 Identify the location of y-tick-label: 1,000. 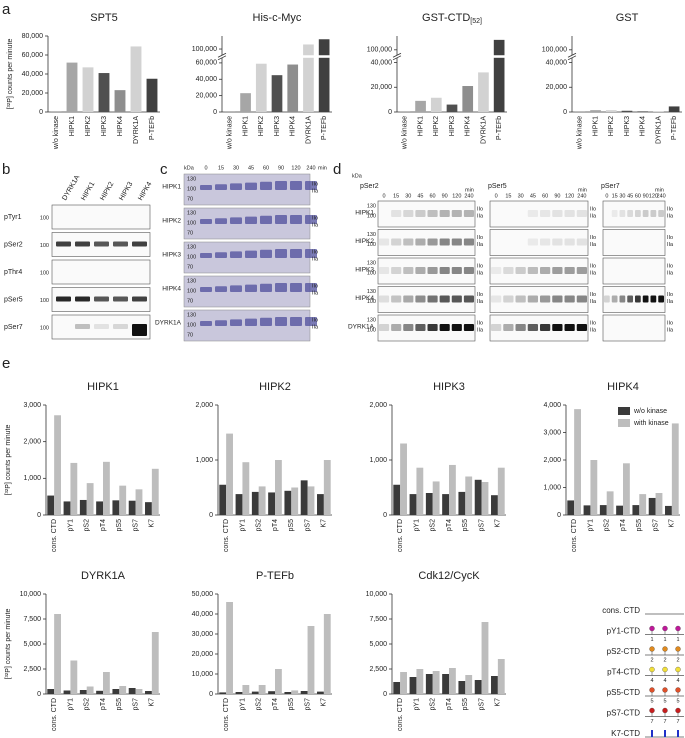
(378, 460).